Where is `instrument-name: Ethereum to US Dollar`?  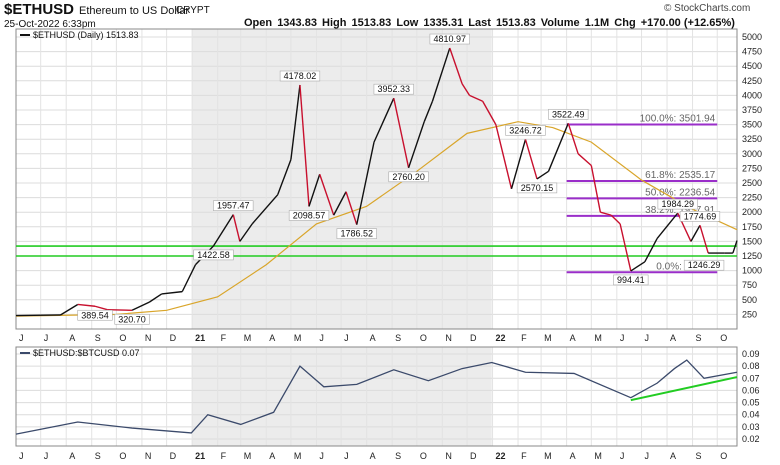
instrument-name: Ethereum to US Dollar is located at coordinates (134, 11).